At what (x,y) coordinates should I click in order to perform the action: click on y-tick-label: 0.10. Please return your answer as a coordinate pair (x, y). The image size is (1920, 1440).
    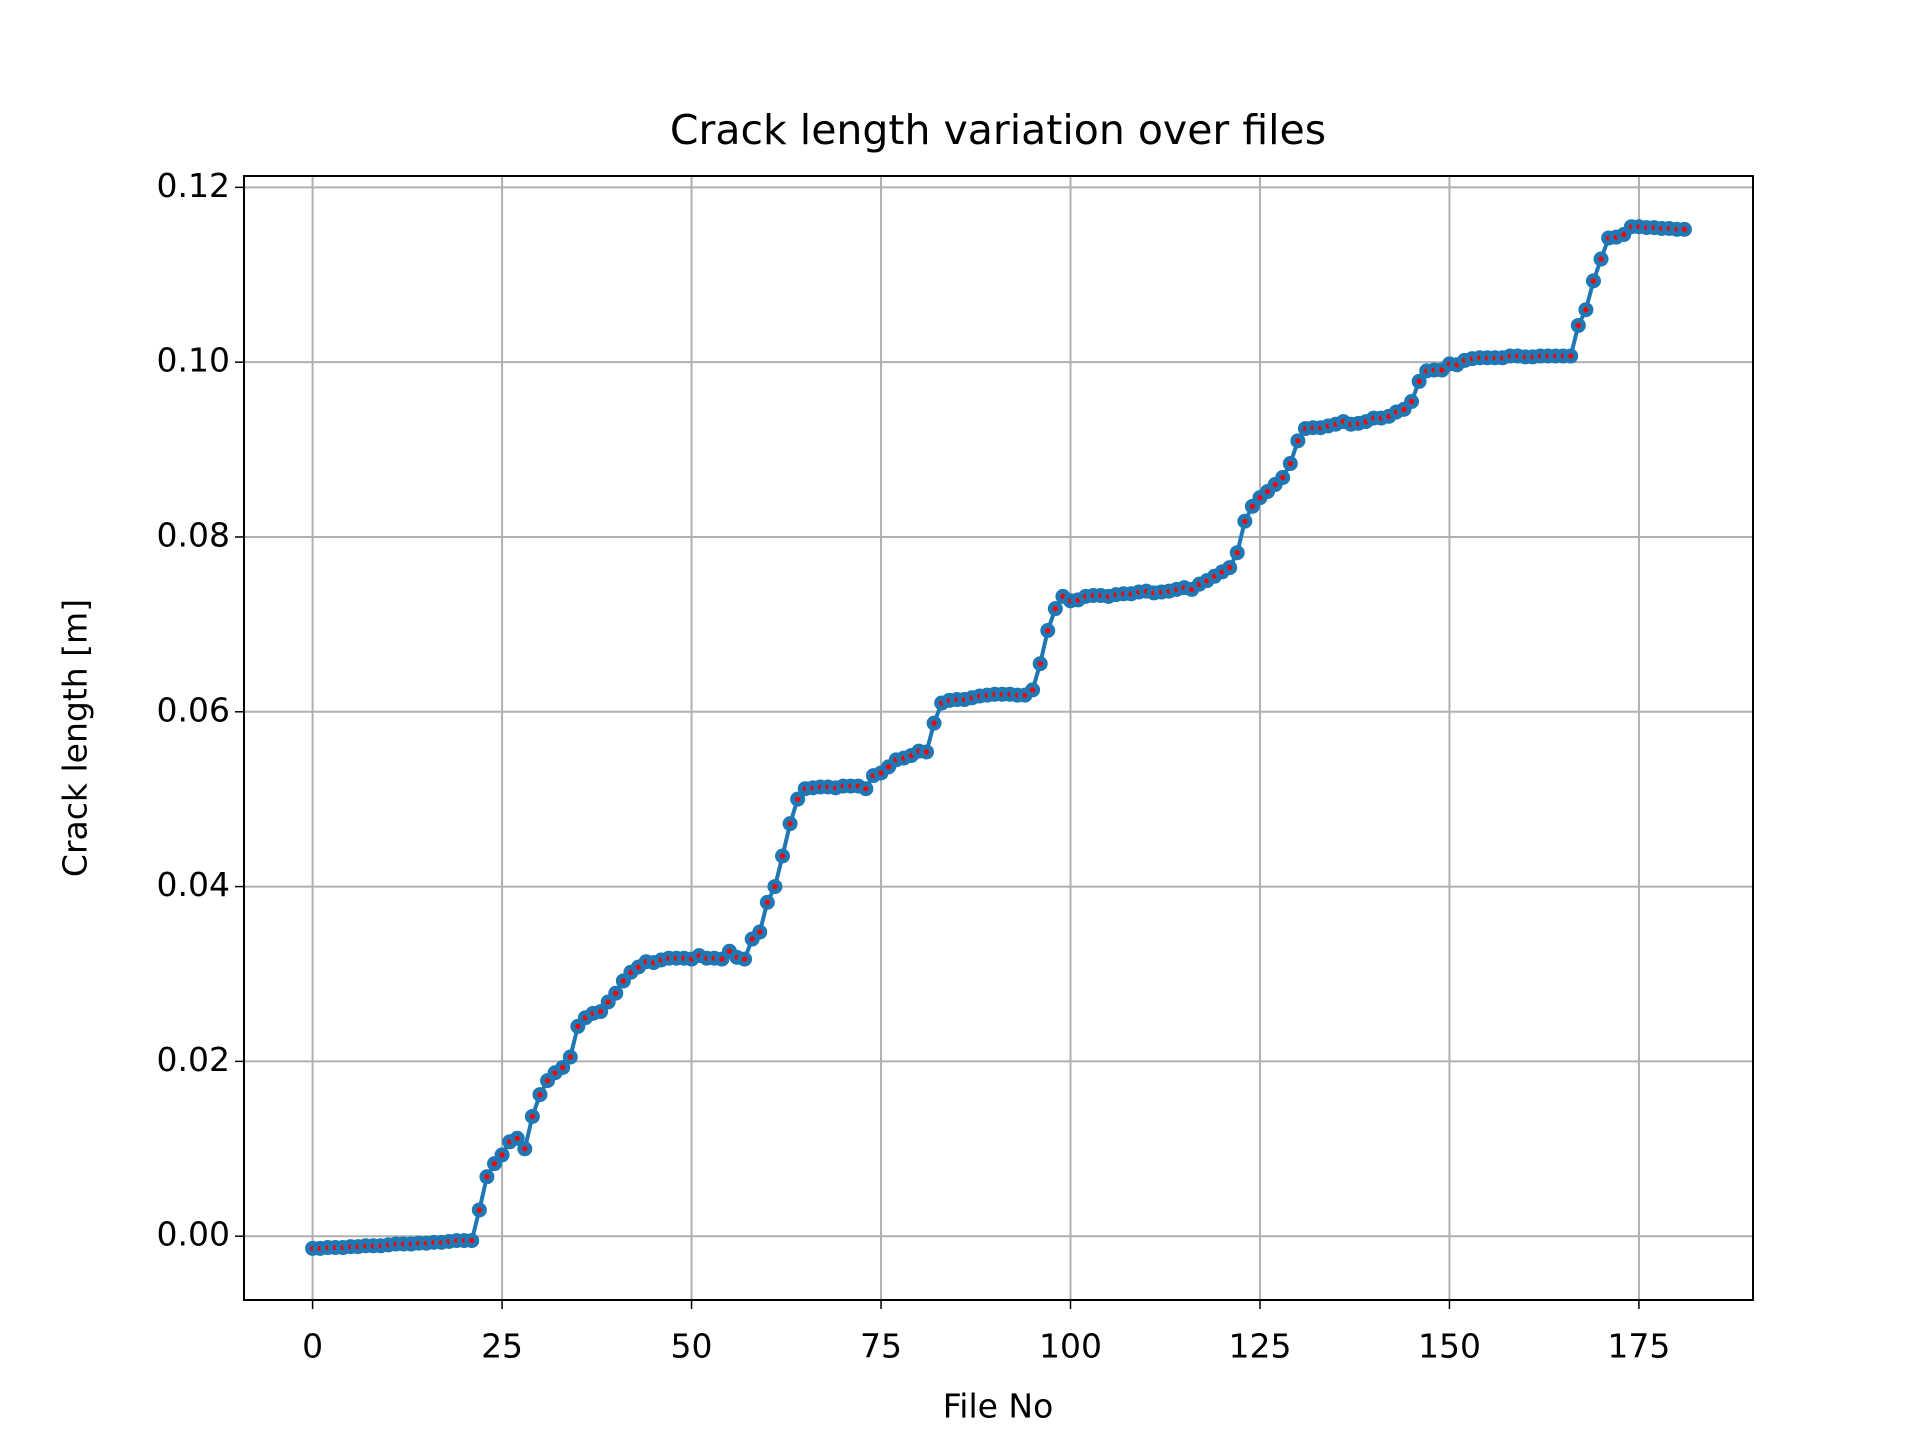
    Looking at the image, I should click on (193, 360).